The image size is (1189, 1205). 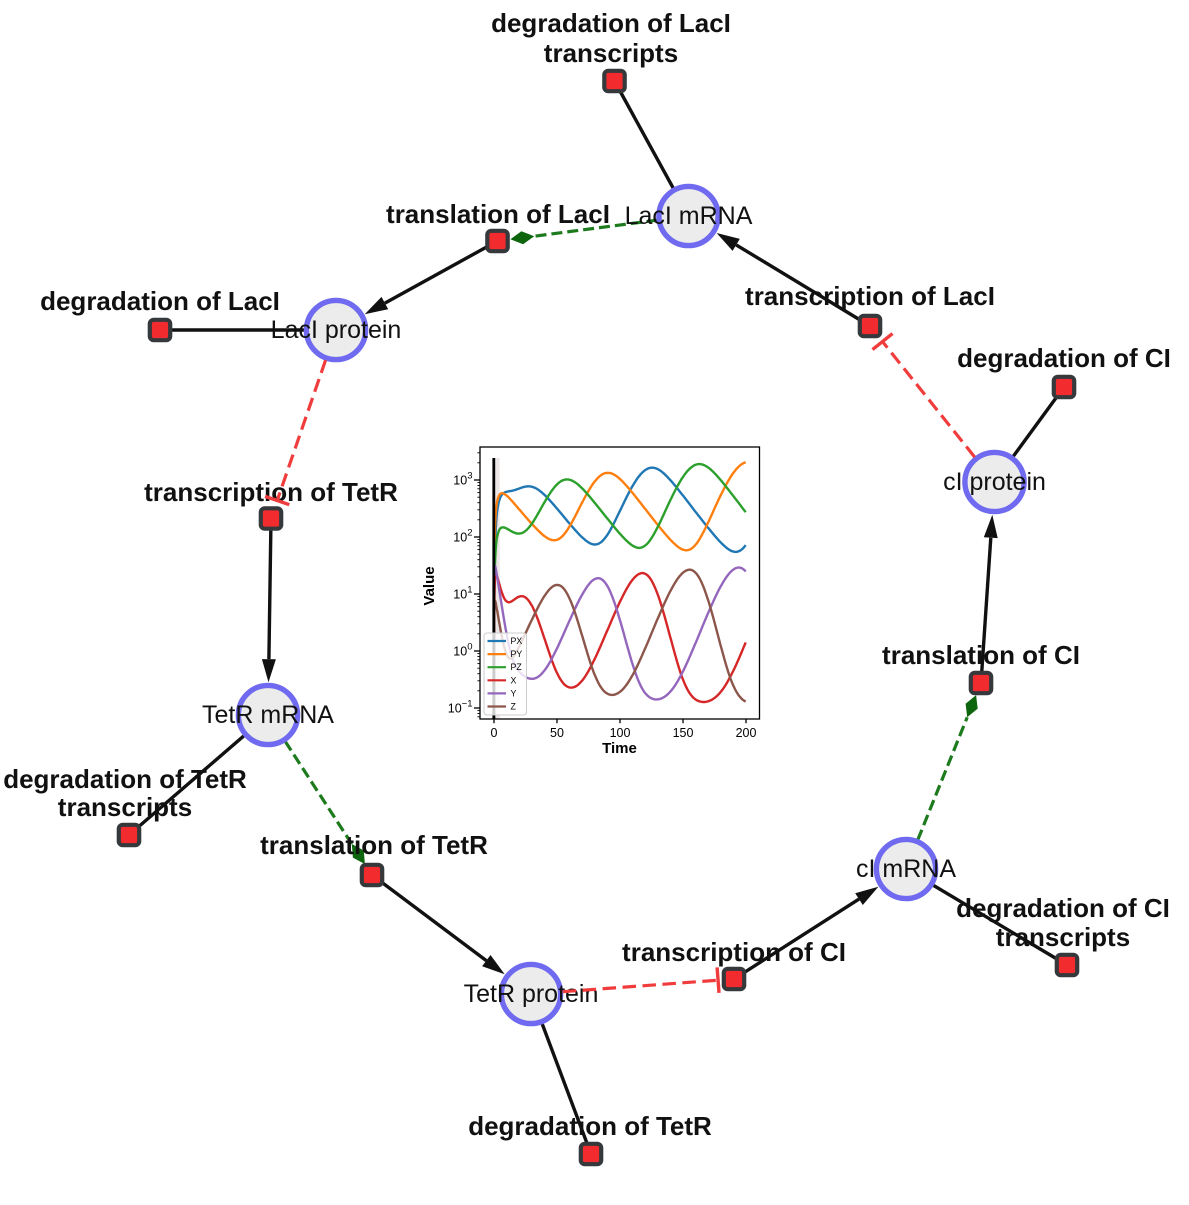 I want to click on svg-text: translation of CI, so click(x=981, y=655).